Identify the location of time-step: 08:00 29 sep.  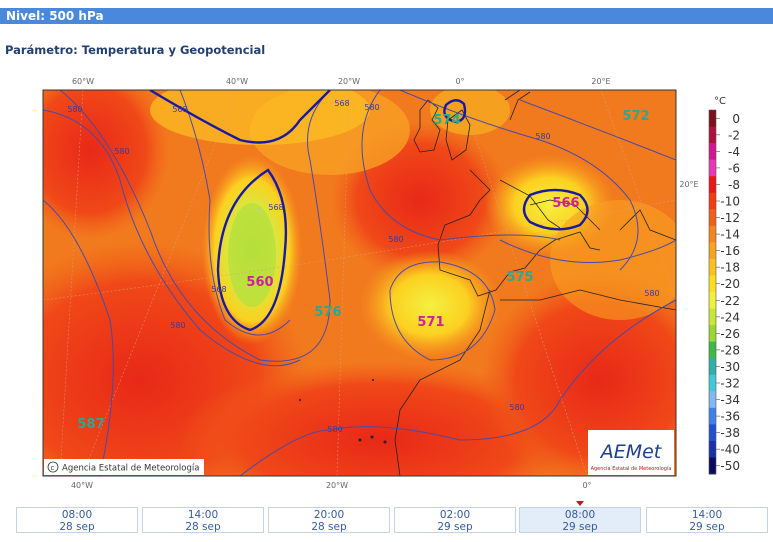
(580, 520).